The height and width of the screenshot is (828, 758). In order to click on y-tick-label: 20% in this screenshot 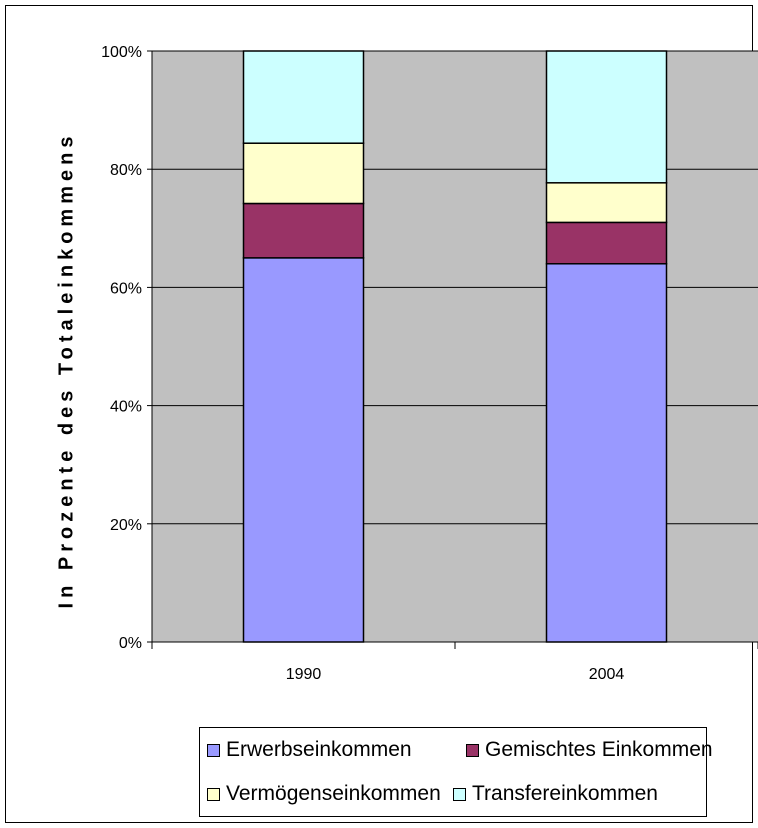, I will do `click(126, 525)`.